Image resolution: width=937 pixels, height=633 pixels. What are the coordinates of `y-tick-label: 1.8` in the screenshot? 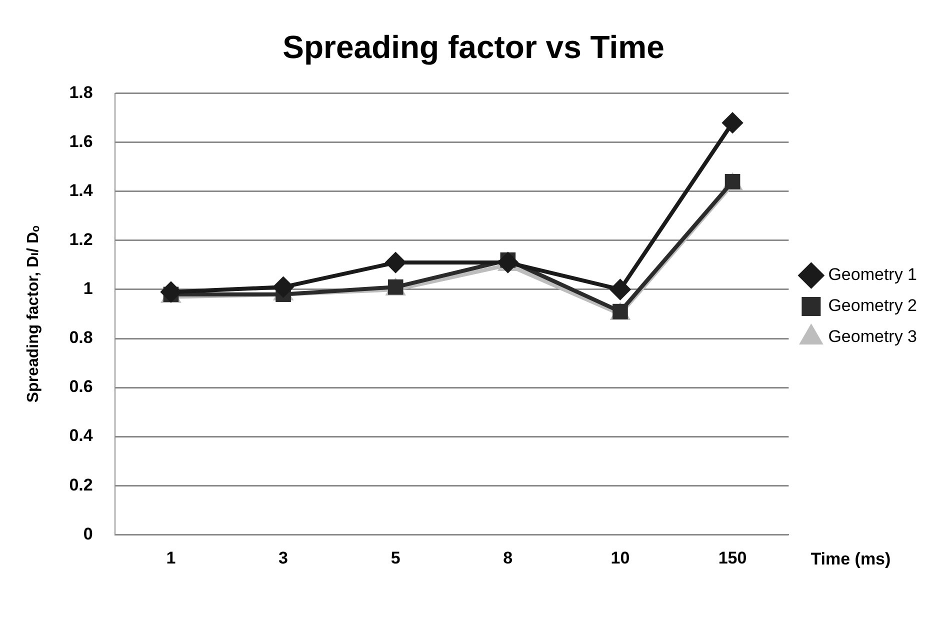 It's located at (81, 92).